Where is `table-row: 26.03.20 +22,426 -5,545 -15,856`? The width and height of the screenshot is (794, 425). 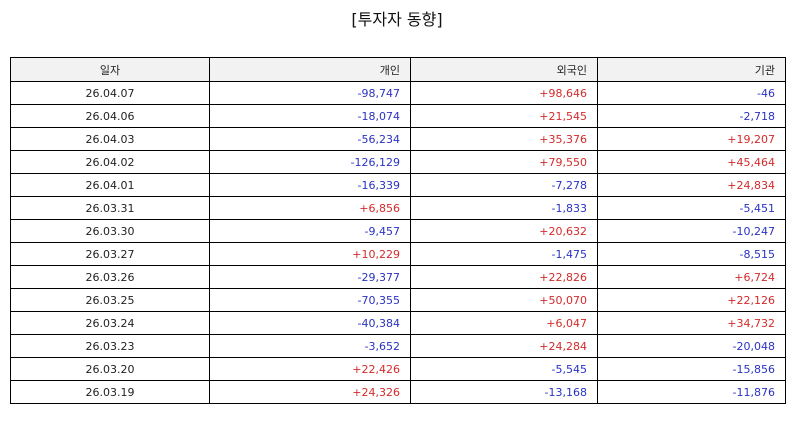
table-row: 26.03.20 +22,426 -5,545 -15,856 is located at coordinates (398, 369).